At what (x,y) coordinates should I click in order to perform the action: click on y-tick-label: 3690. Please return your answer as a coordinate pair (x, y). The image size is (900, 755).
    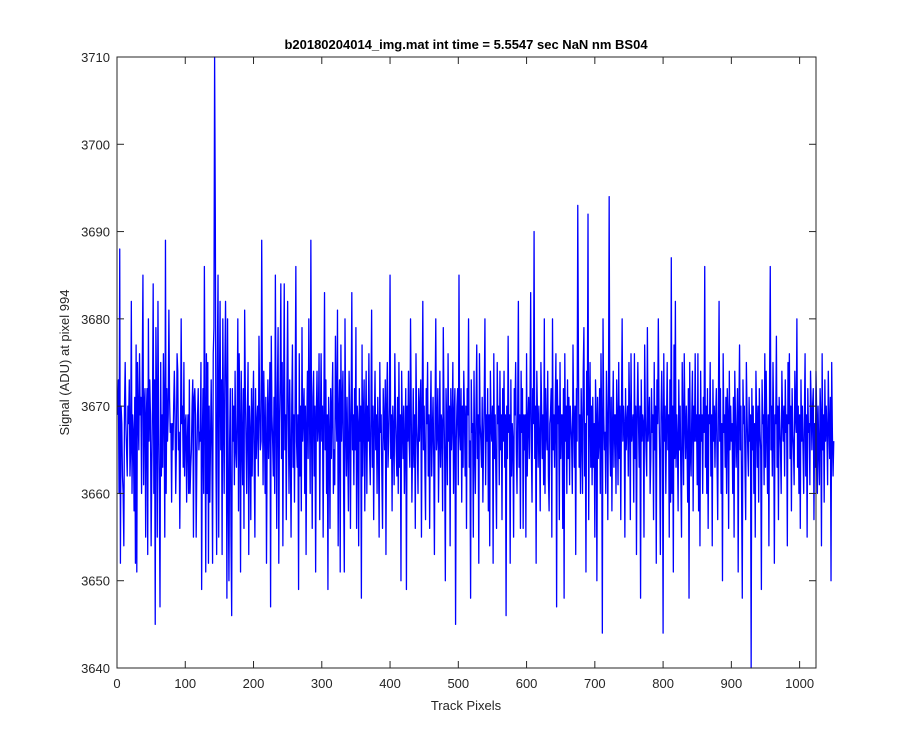
    Looking at the image, I should click on (95, 232).